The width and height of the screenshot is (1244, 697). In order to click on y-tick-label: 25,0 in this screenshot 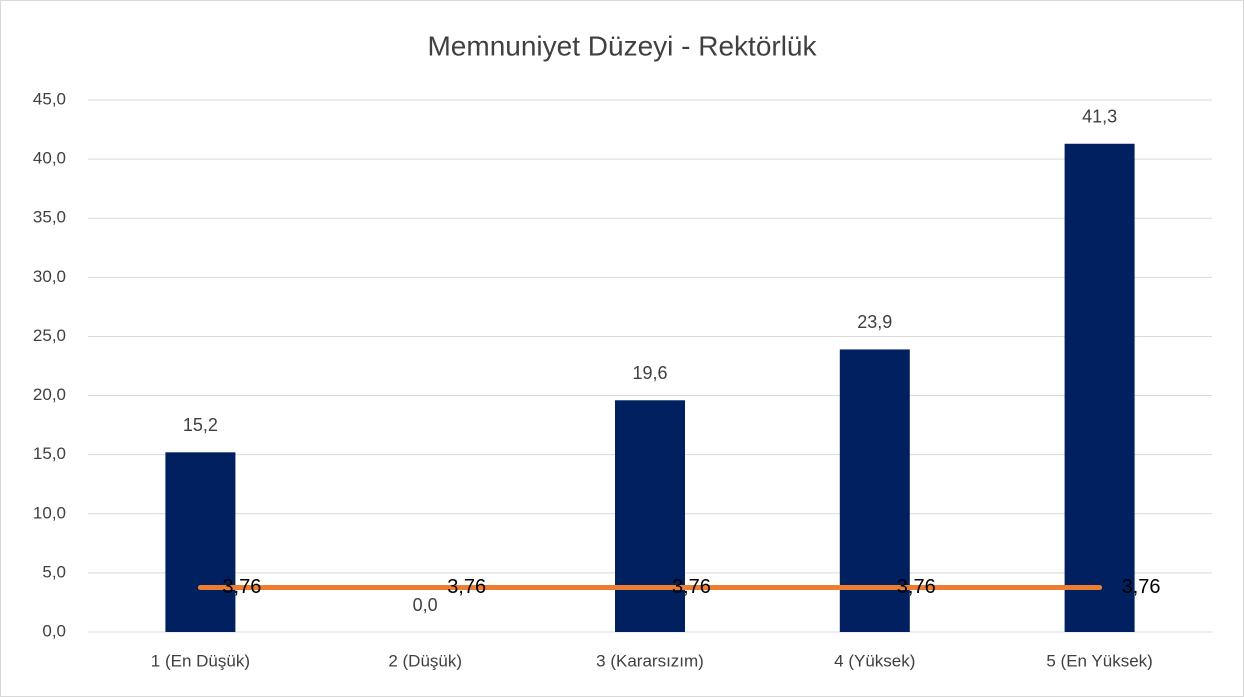, I will do `click(49, 335)`.